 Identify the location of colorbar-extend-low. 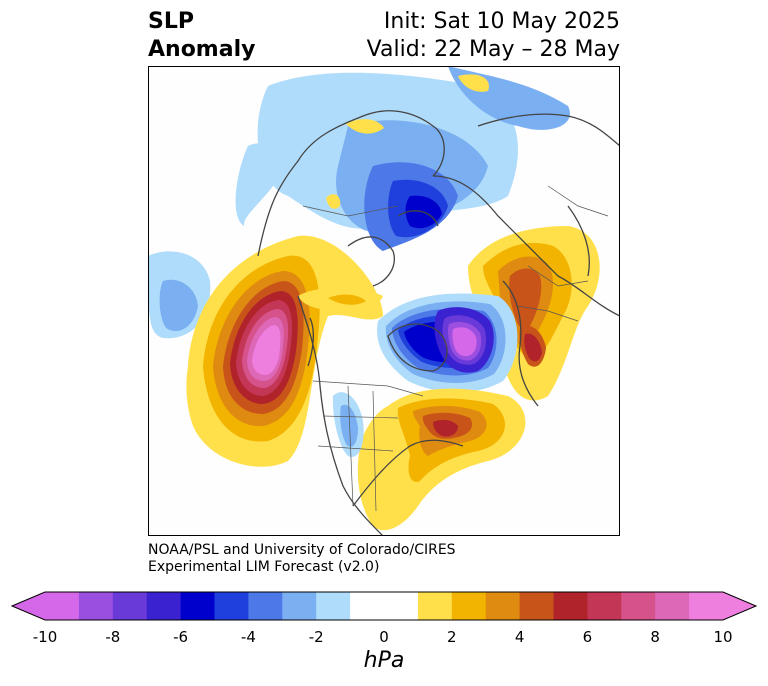
(28, 606).